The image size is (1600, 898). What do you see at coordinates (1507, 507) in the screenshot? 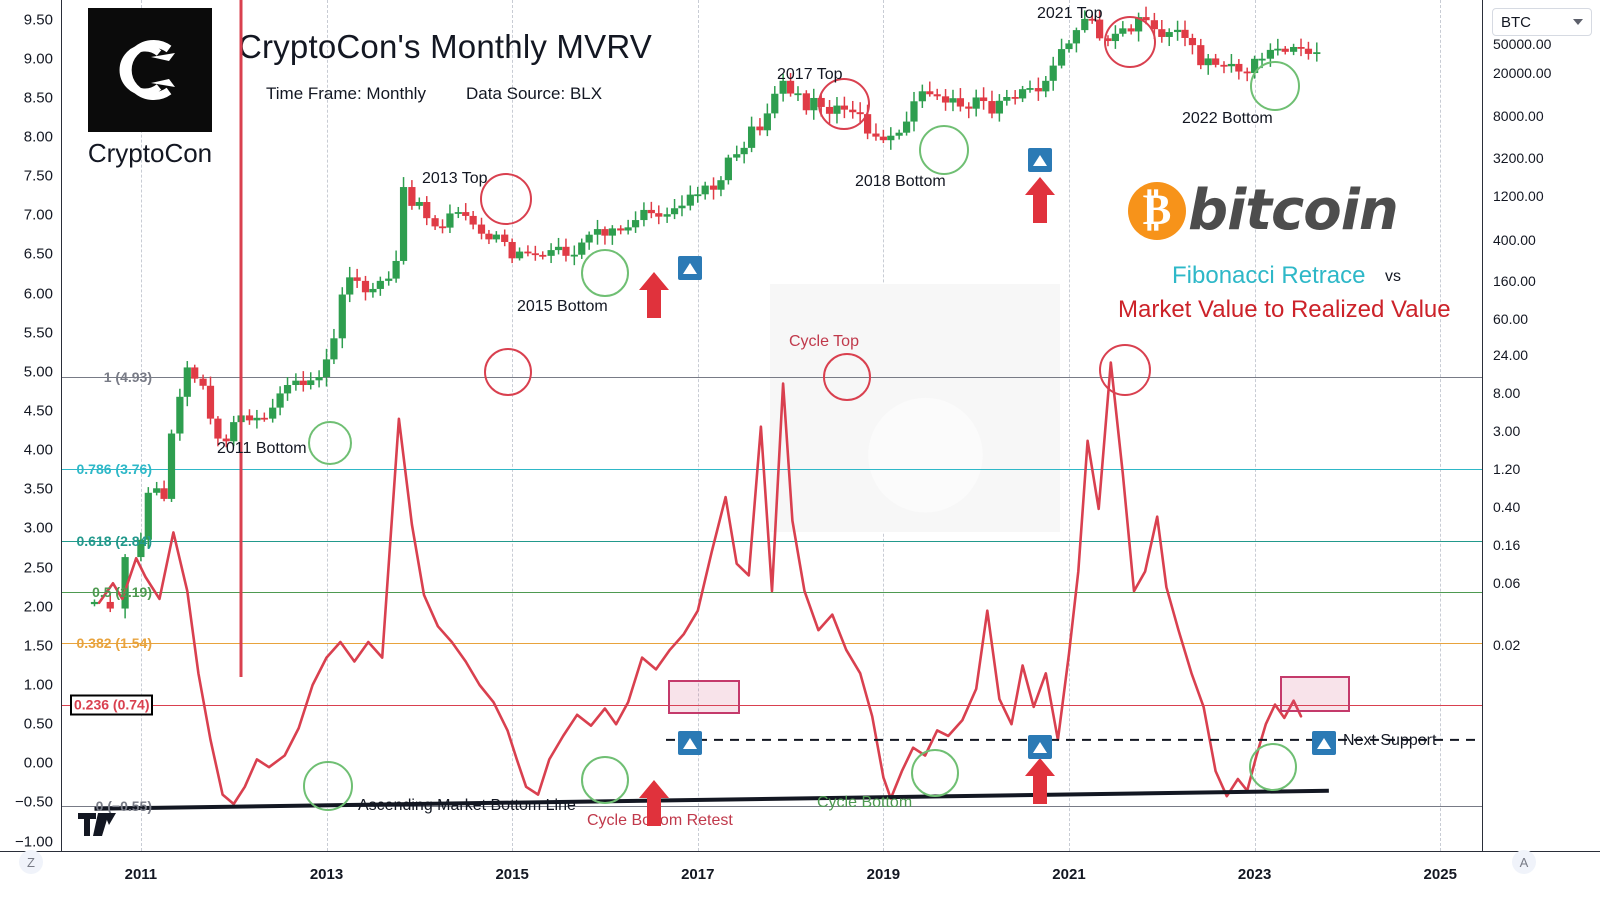
I see `right-axis-tick: 0.40` at bounding box center [1507, 507].